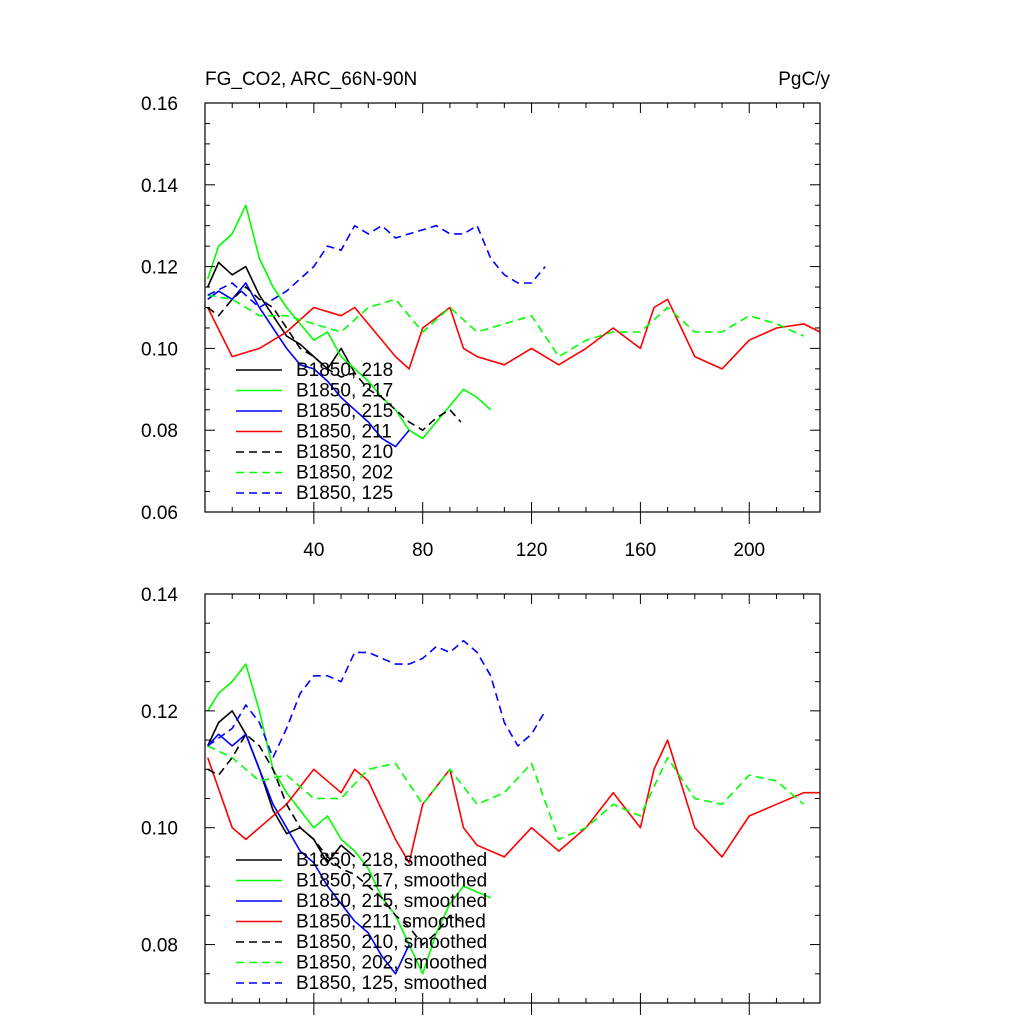 This screenshot has width=1024, height=1024. I want to click on legend-label-p0-6: B1850, 125, so click(344, 493).